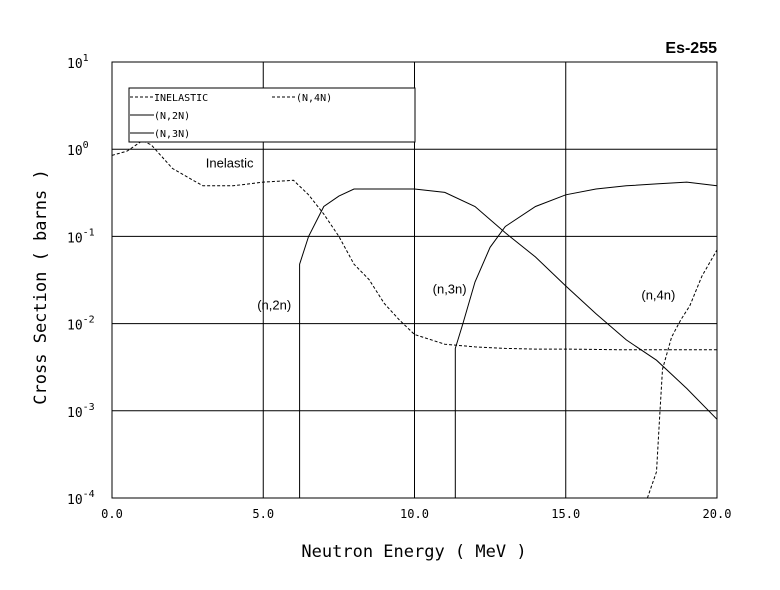  What do you see at coordinates (78, 62) in the screenshot?
I see `y-tick-label: 10¹` at bounding box center [78, 62].